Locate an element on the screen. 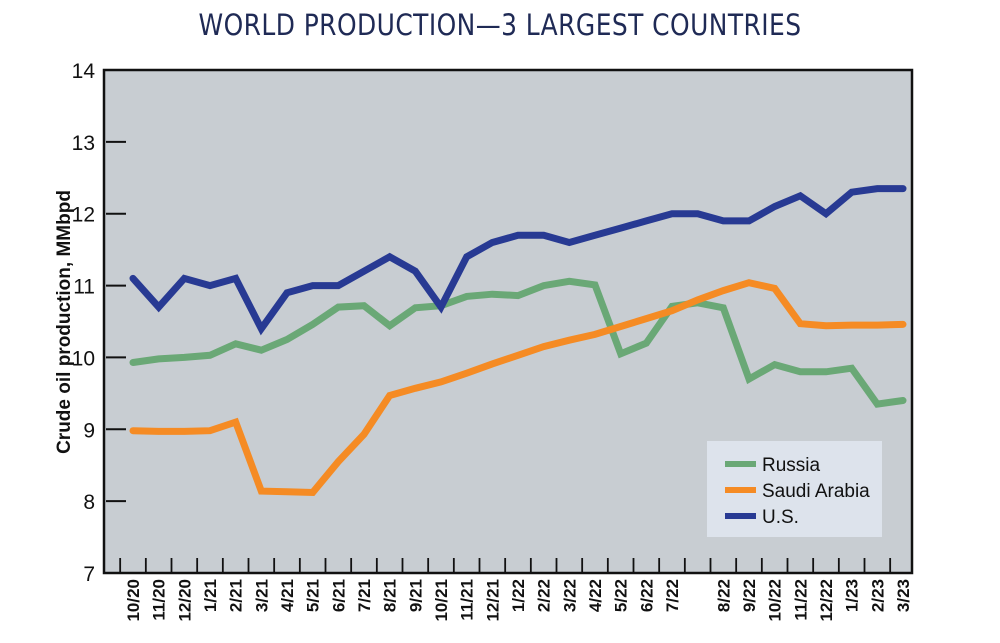 Image resolution: width=1000 pixels, height=643 pixels. x-tick-label: 5/22 is located at coordinates (621, 595).